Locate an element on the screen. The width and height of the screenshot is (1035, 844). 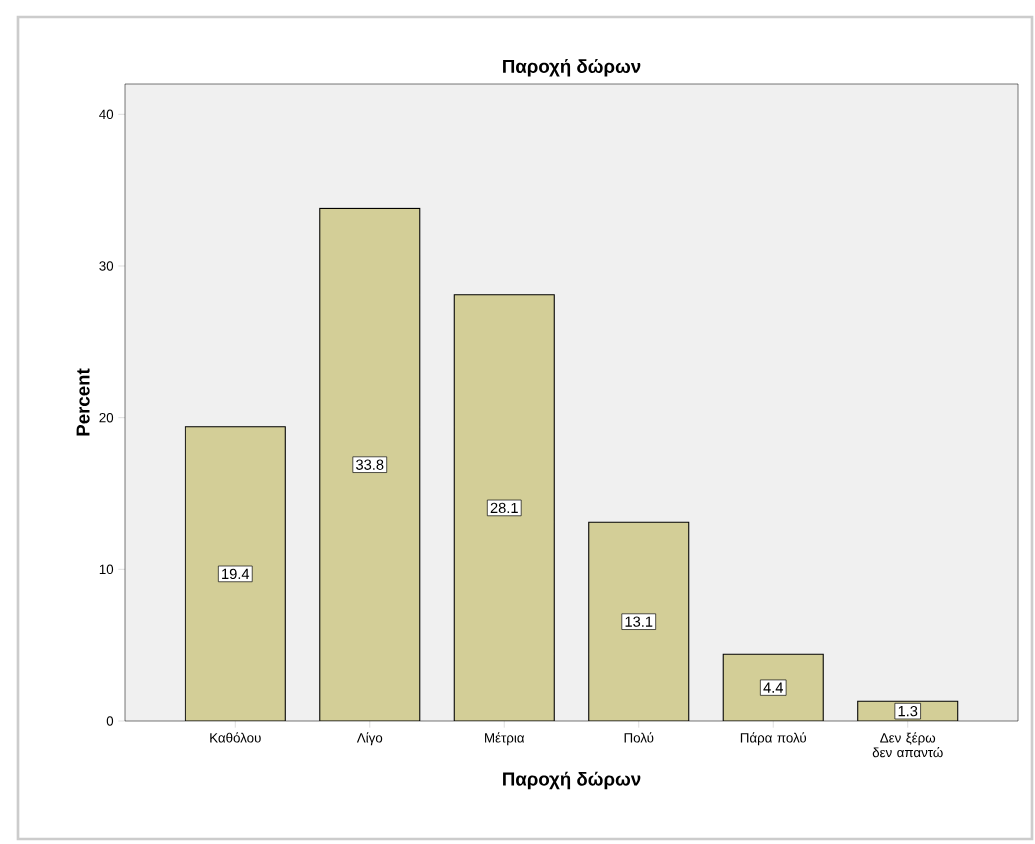
x-axis-title: Παροχή δώρων is located at coordinates (572, 780).